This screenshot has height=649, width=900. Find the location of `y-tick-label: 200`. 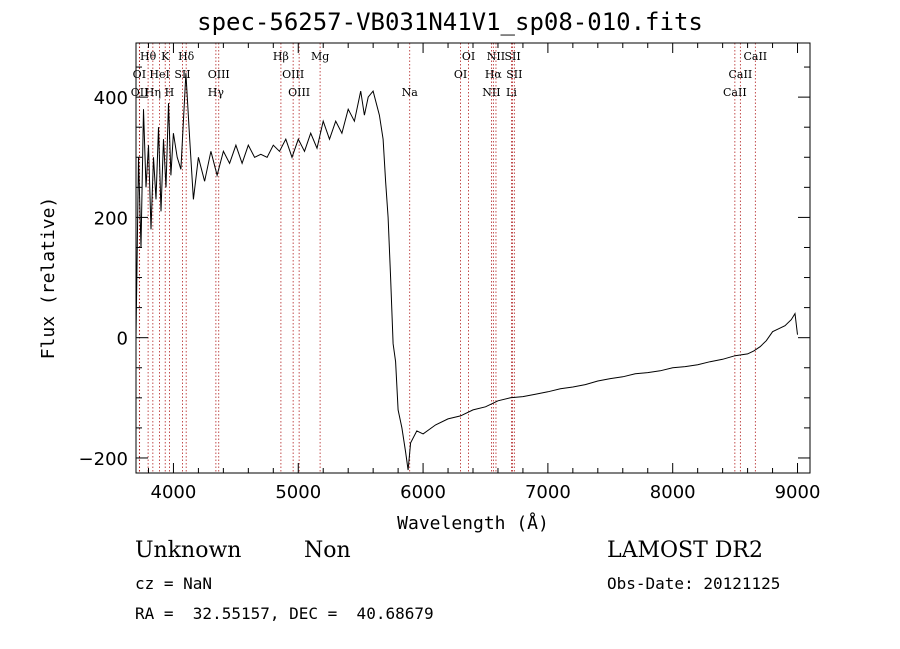

y-tick-label: 200 is located at coordinates (111, 218).